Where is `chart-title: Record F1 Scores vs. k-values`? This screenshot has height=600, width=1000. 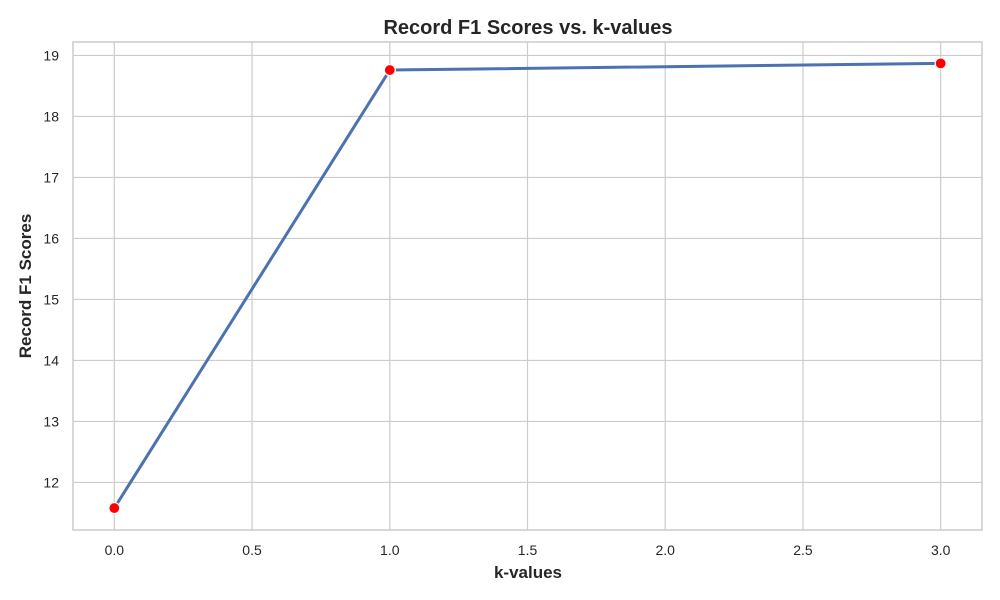
chart-title: Record F1 Scores vs. k-values is located at coordinates (527, 28).